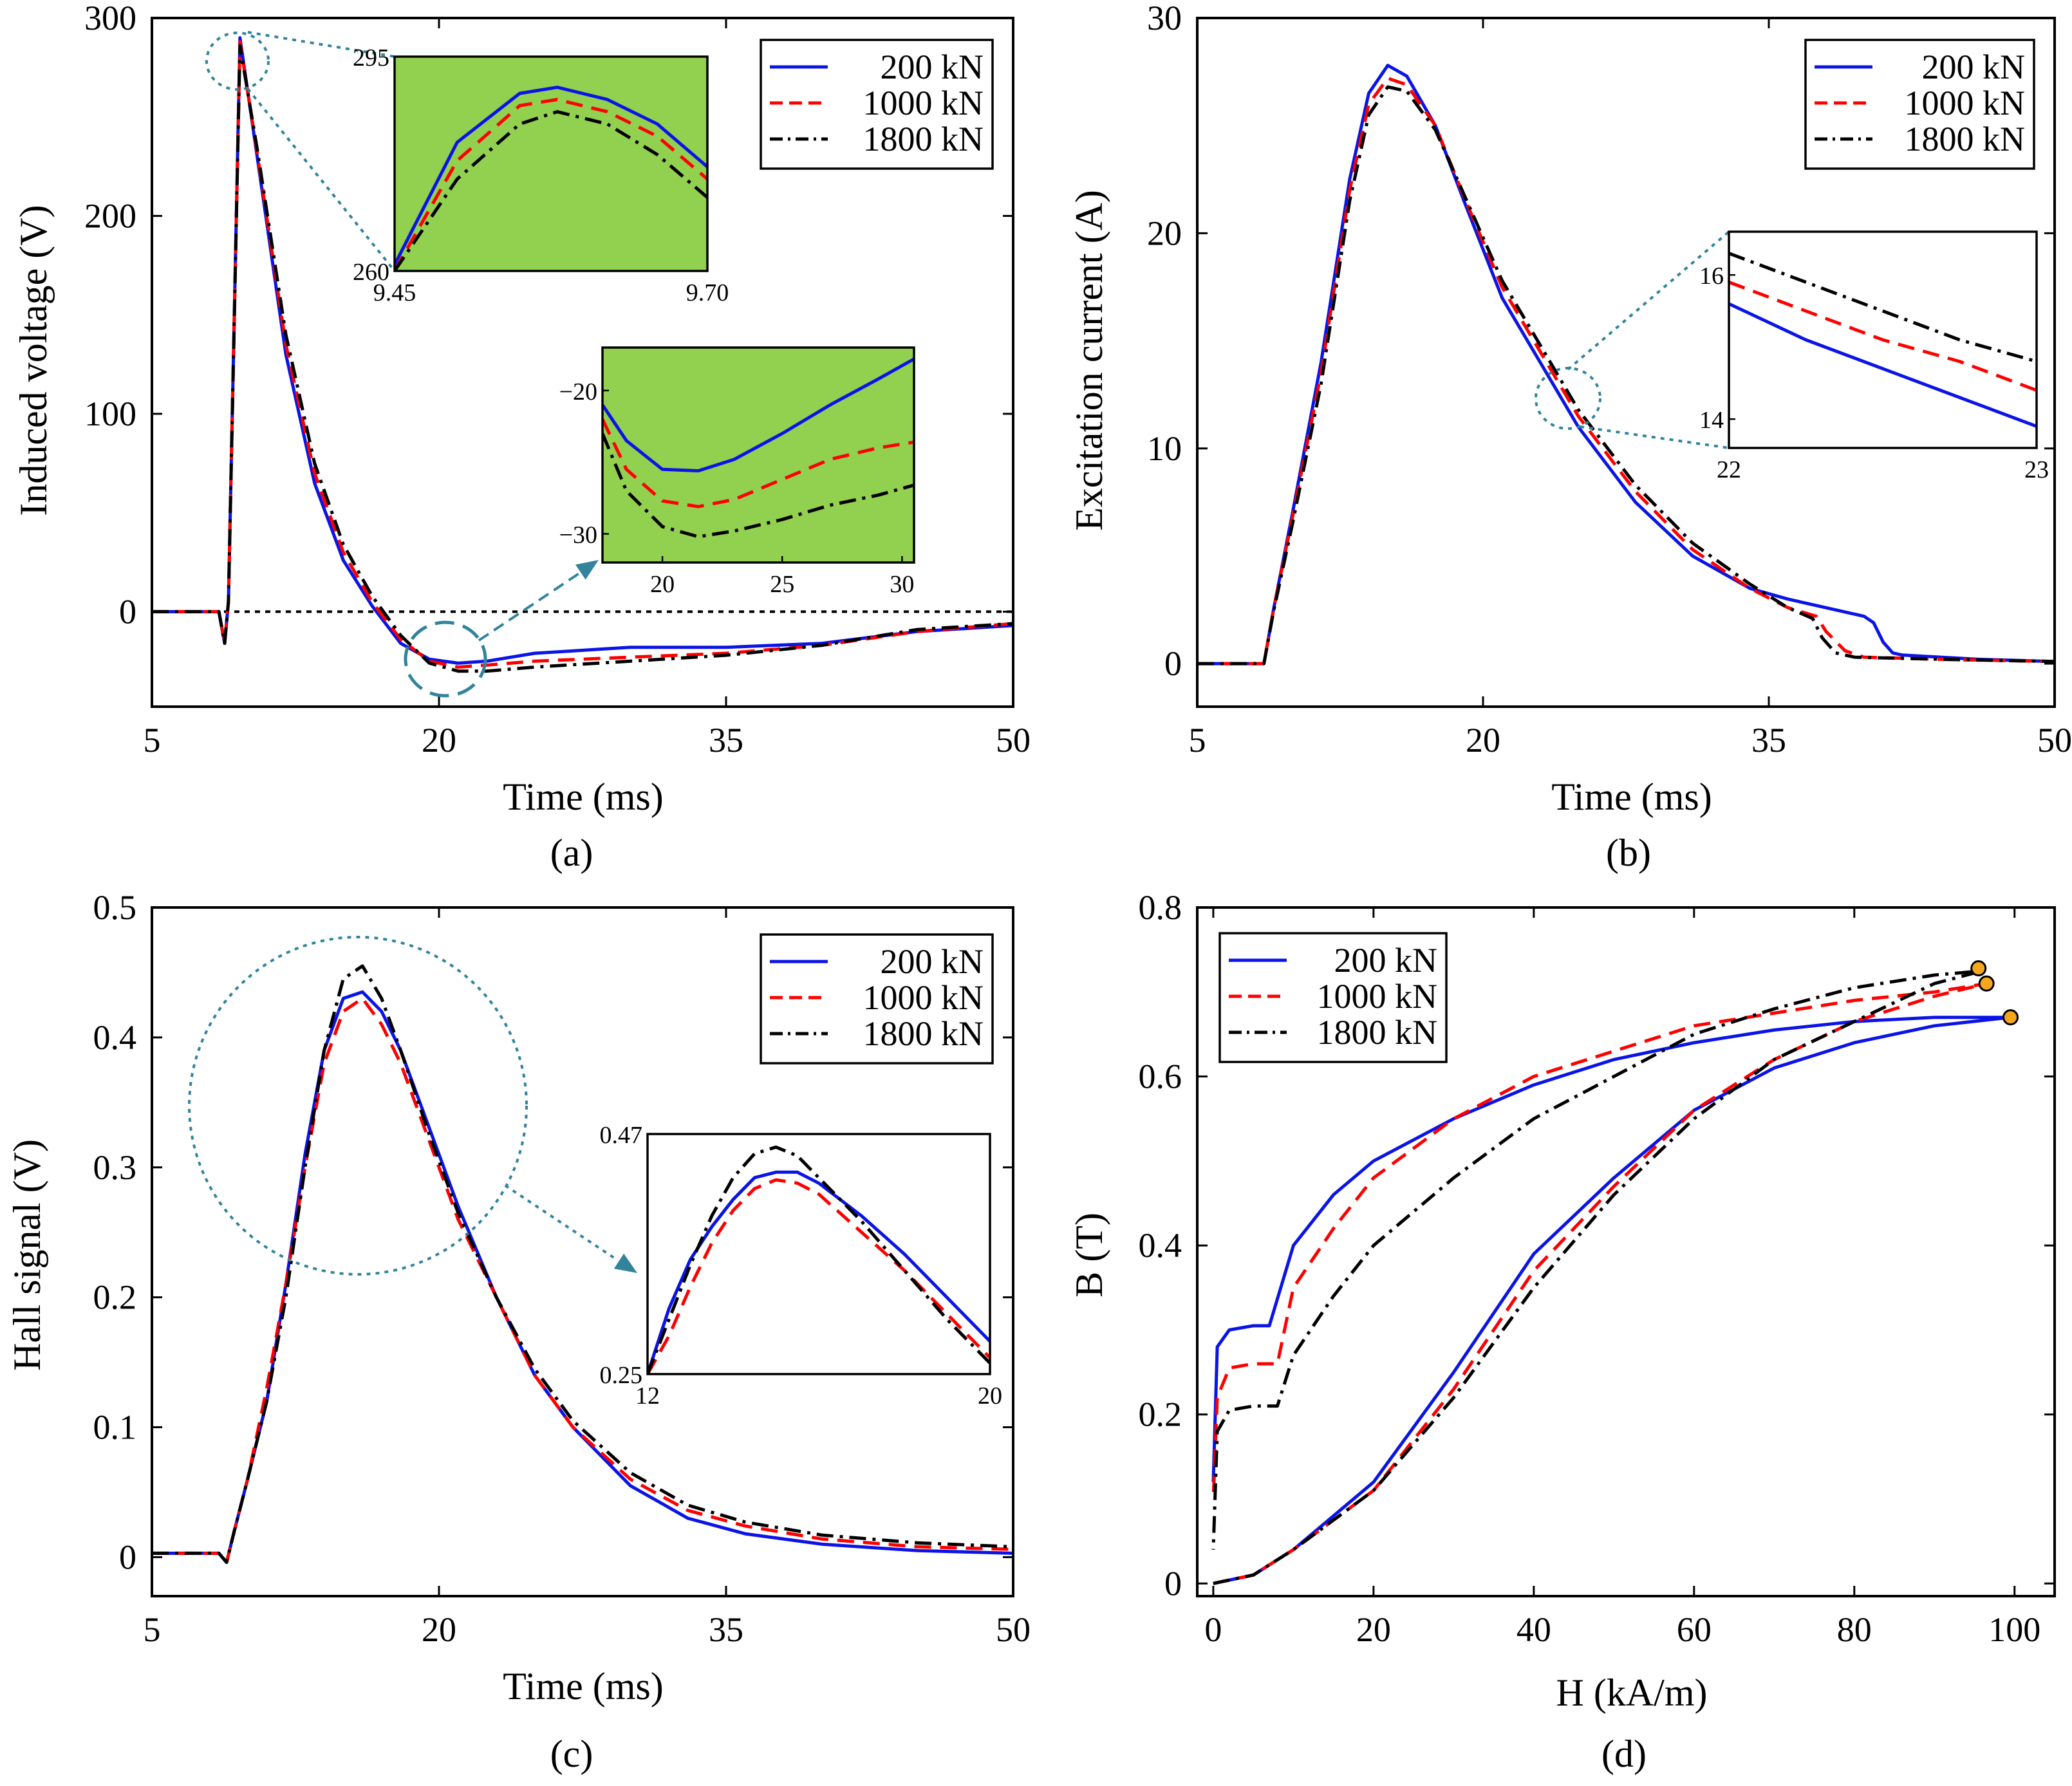  What do you see at coordinates (990, 1395) in the screenshot?
I see `inset-c-xtick-label: 20` at bounding box center [990, 1395].